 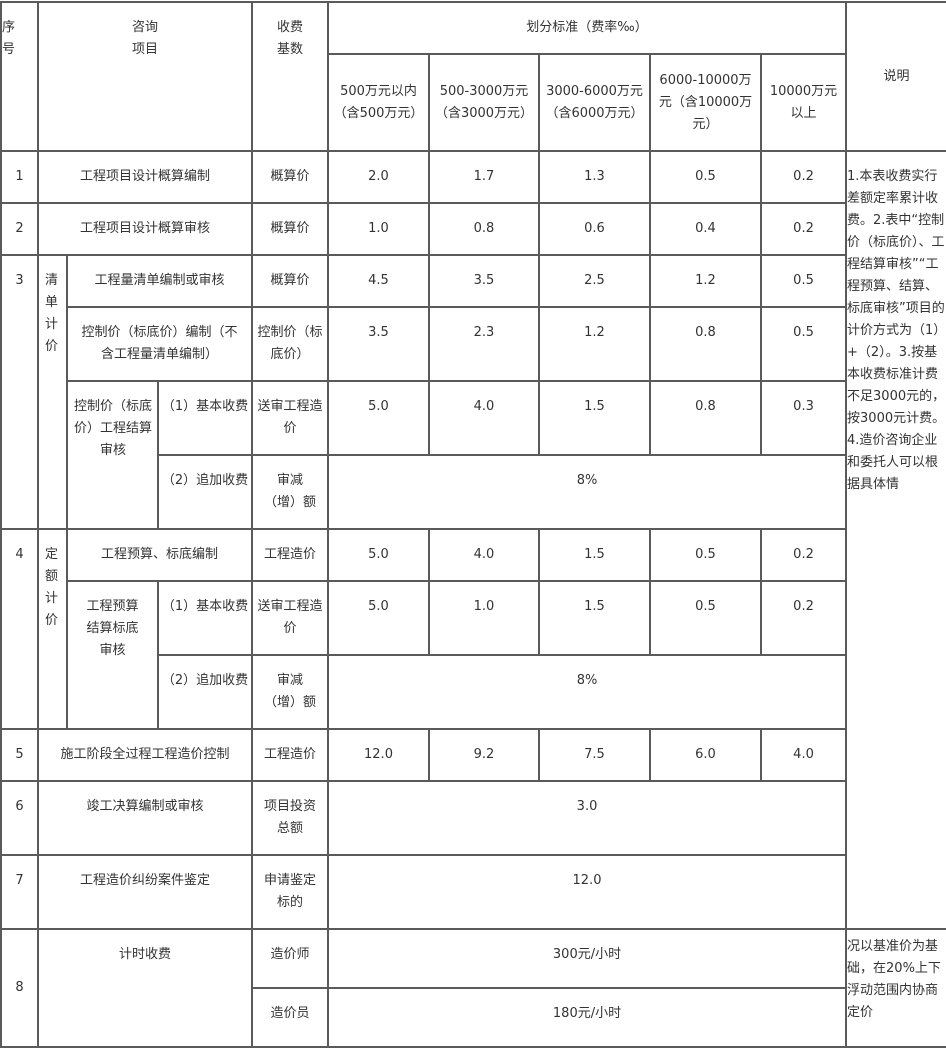 I want to click on header-tier: 500-3000万元（含3000万元）, so click(x=484, y=102).